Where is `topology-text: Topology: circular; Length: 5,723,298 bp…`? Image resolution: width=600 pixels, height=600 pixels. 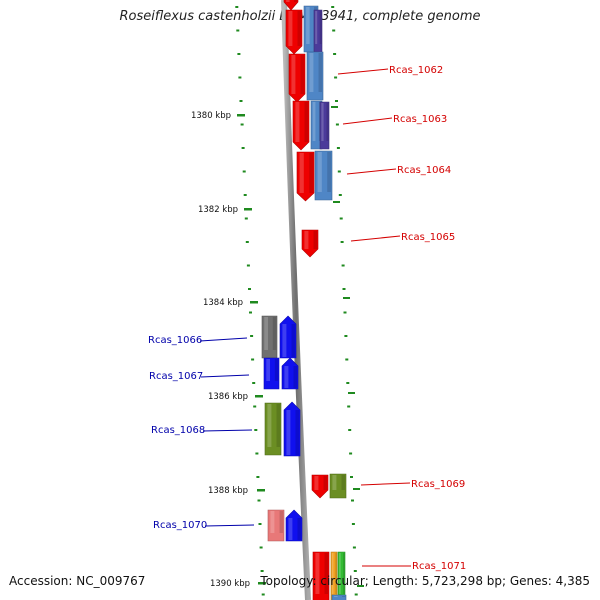
topology-text: Topology: circular; Length: 5,723,298 bp… is located at coordinates (425, 581).